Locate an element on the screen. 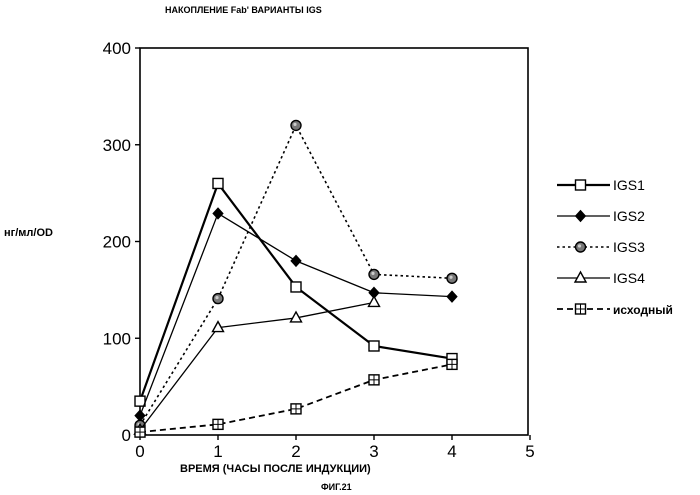 This screenshot has width=700, height=495. figure-caption: ФИГ.21 is located at coordinates (336, 487).